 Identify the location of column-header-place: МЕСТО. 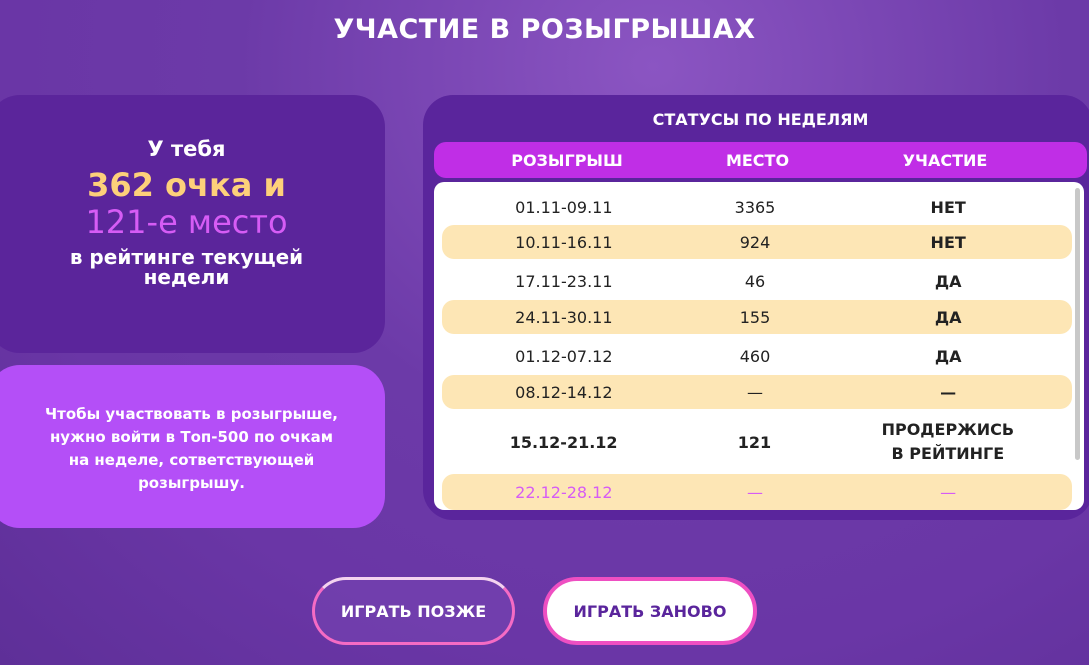
(757, 160).